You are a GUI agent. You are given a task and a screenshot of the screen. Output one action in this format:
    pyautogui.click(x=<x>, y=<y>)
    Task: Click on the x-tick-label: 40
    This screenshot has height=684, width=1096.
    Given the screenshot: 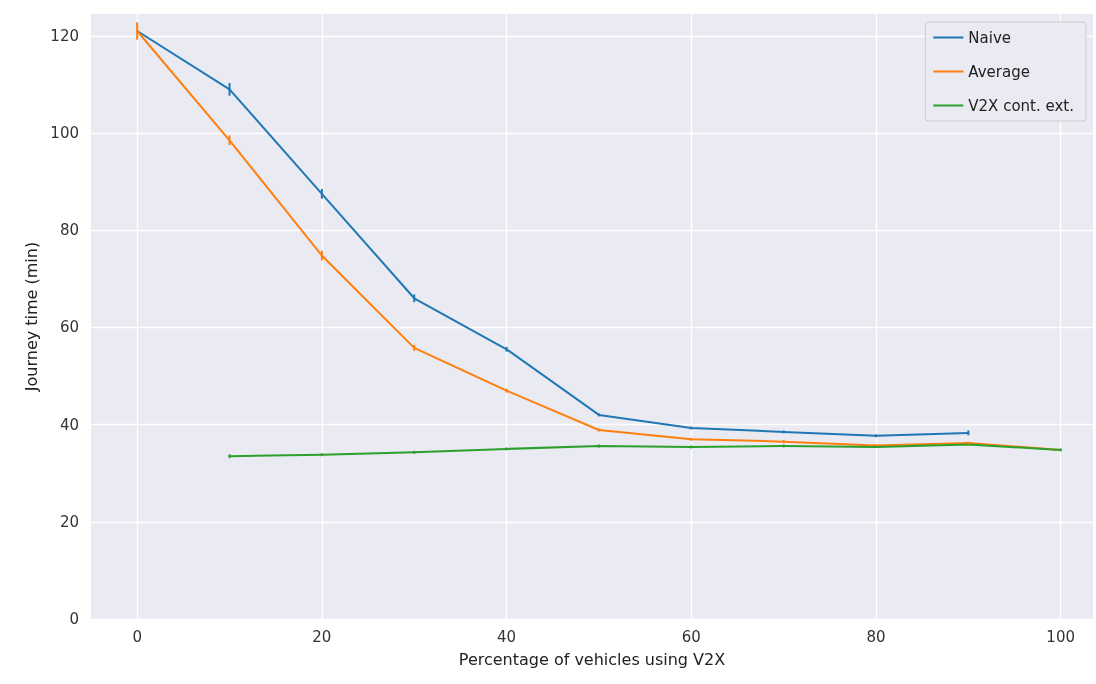 What is the action you would take?
    pyautogui.click(x=507, y=636)
    